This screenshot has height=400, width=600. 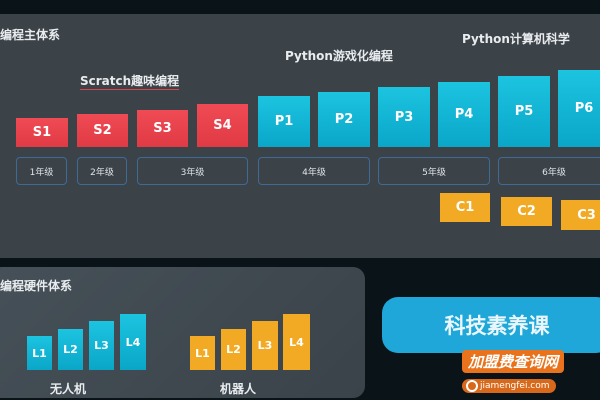 I want to click on drone-level-l3: L3, so click(x=101, y=345).